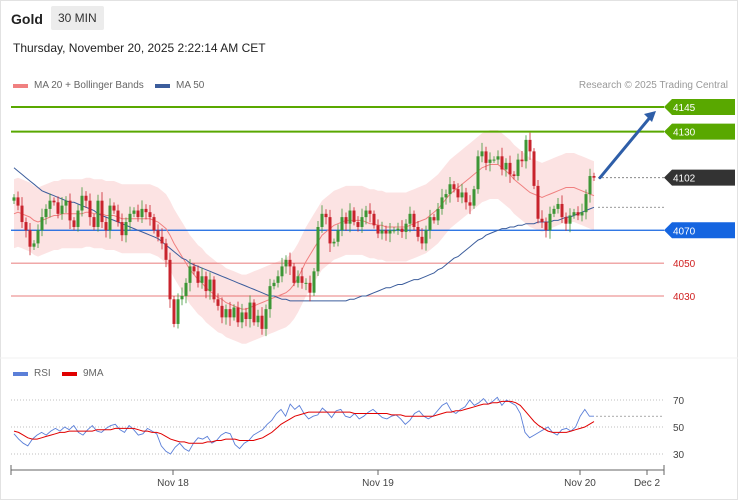 The width and height of the screenshot is (738, 500). What do you see at coordinates (77, 18) in the screenshot?
I see `timeframe-badge: 30 MIN` at bounding box center [77, 18].